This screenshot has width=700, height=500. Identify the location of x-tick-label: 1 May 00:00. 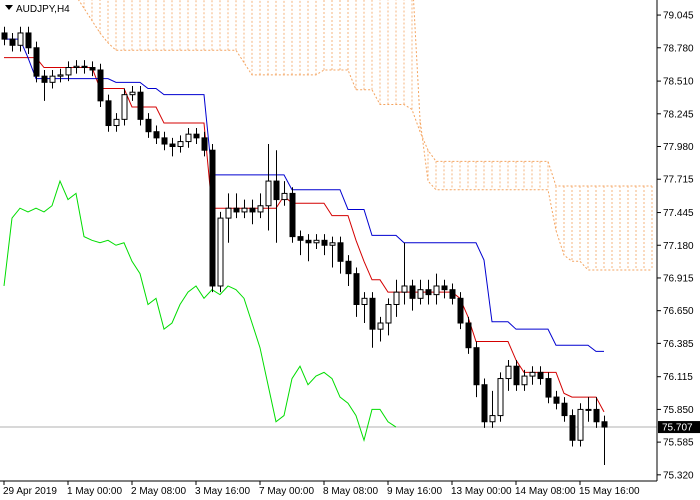
(94, 491).